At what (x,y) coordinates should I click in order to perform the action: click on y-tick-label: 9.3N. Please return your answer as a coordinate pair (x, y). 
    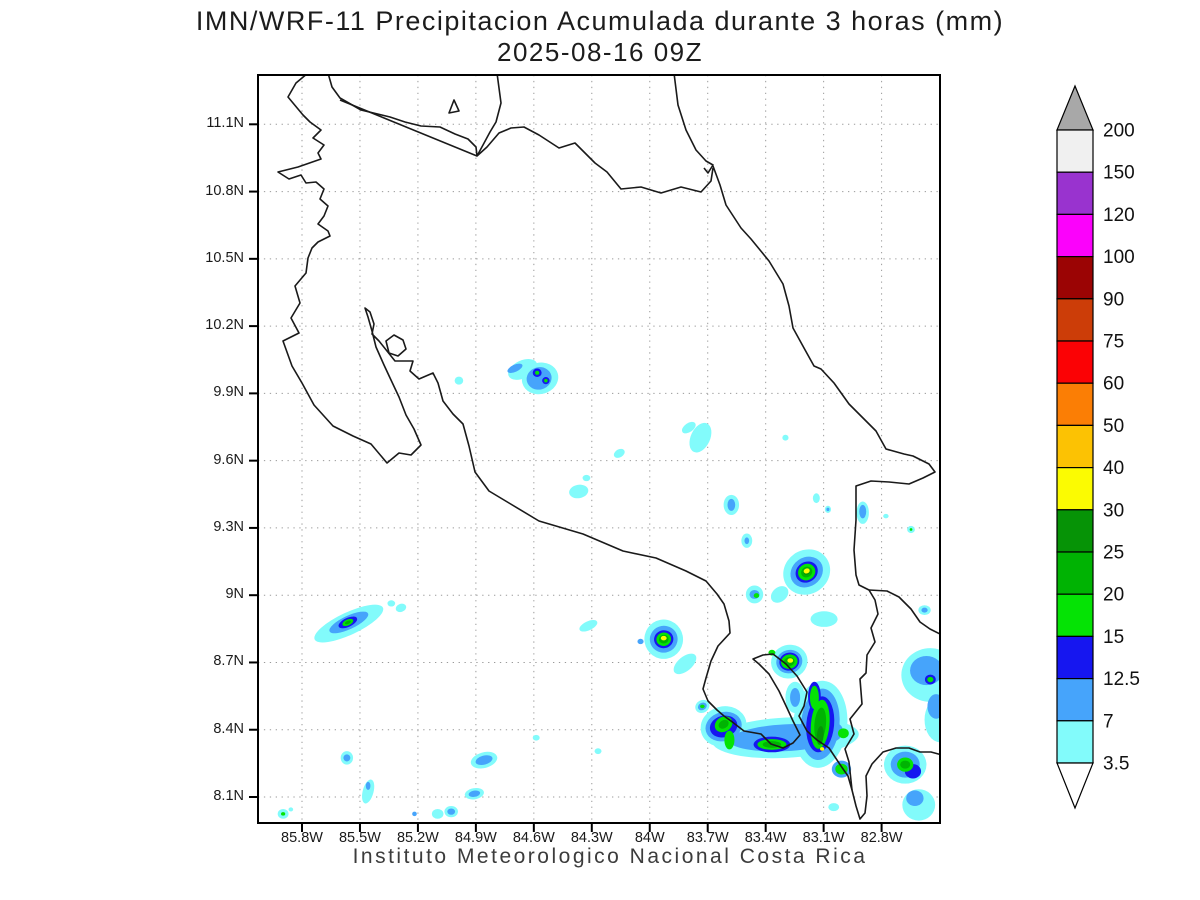
    Looking at the image, I should click on (228, 526).